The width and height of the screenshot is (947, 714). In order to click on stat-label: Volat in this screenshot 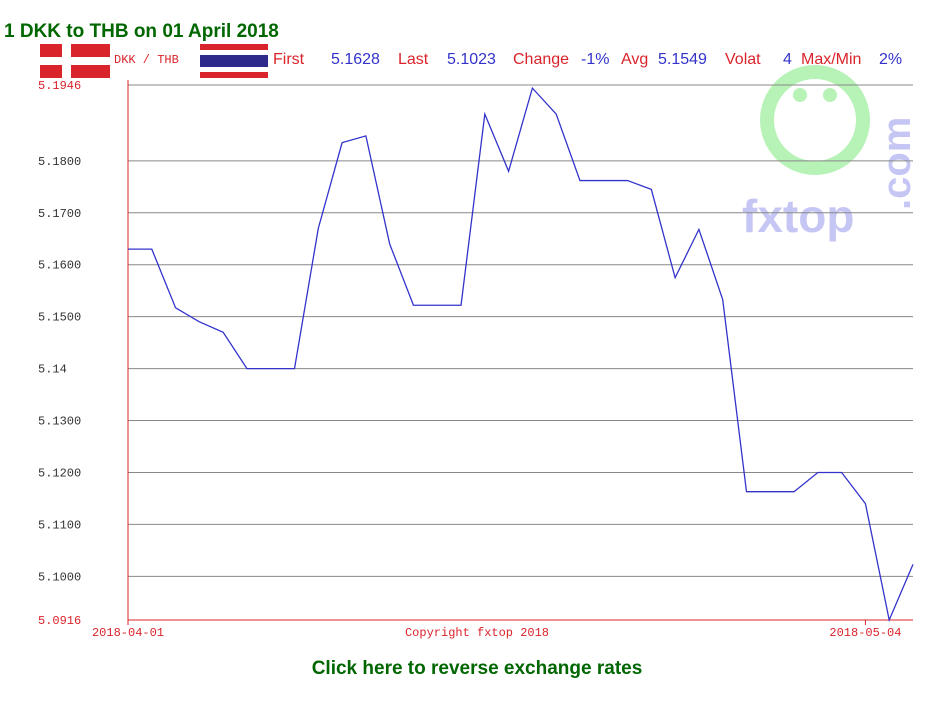, I will do `click(743, 59)`.